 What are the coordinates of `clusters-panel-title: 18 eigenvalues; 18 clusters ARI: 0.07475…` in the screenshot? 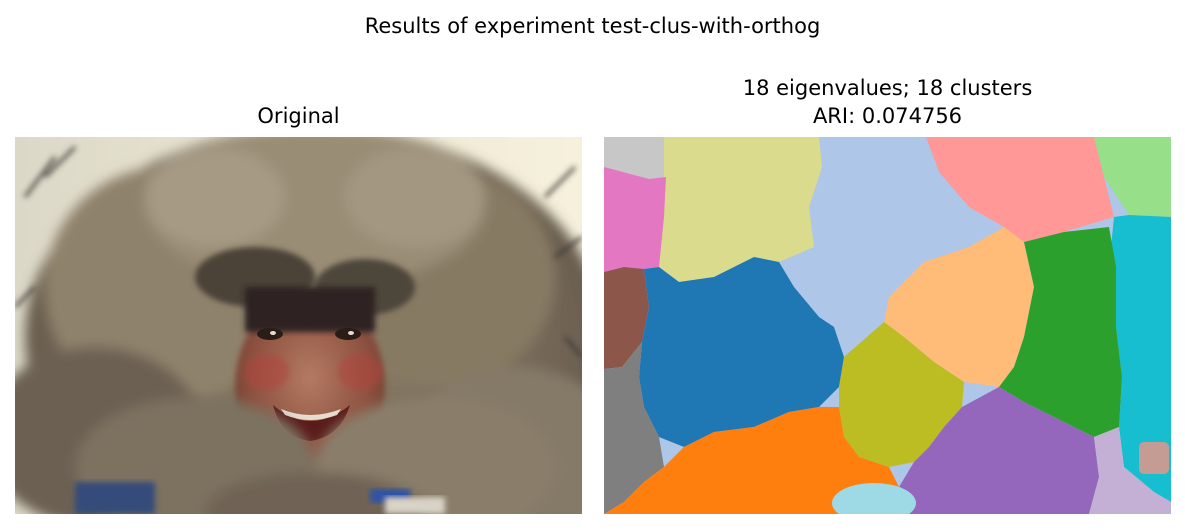 It's located at (887, 102).